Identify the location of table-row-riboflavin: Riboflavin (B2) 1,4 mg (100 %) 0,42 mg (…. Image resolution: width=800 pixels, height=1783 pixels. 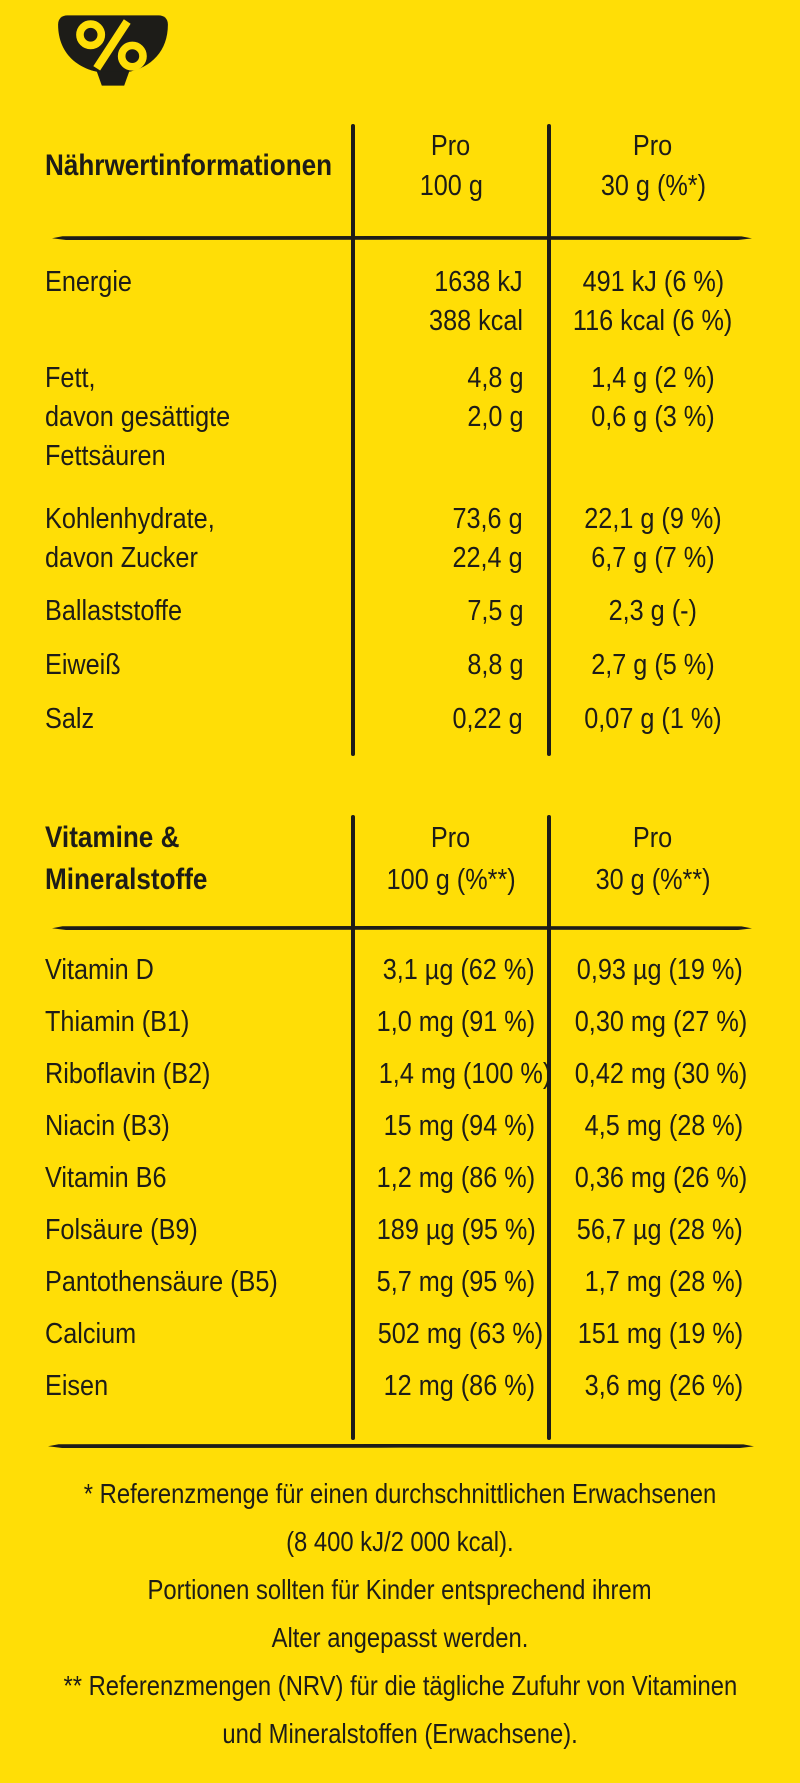
(396, 1074).